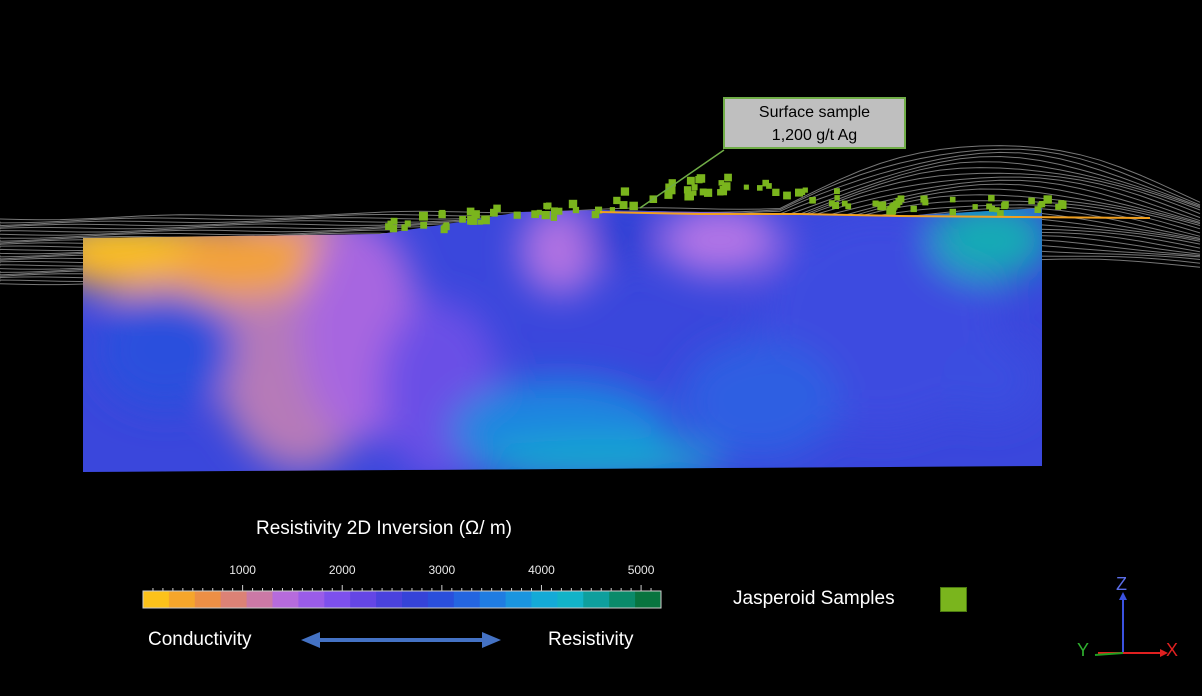 The height and width of the screenshot is (696, 1202). Describe the element at coordinates (814, 112) in the screenshot. I see `callout-line-1: Surface sample` at that location.